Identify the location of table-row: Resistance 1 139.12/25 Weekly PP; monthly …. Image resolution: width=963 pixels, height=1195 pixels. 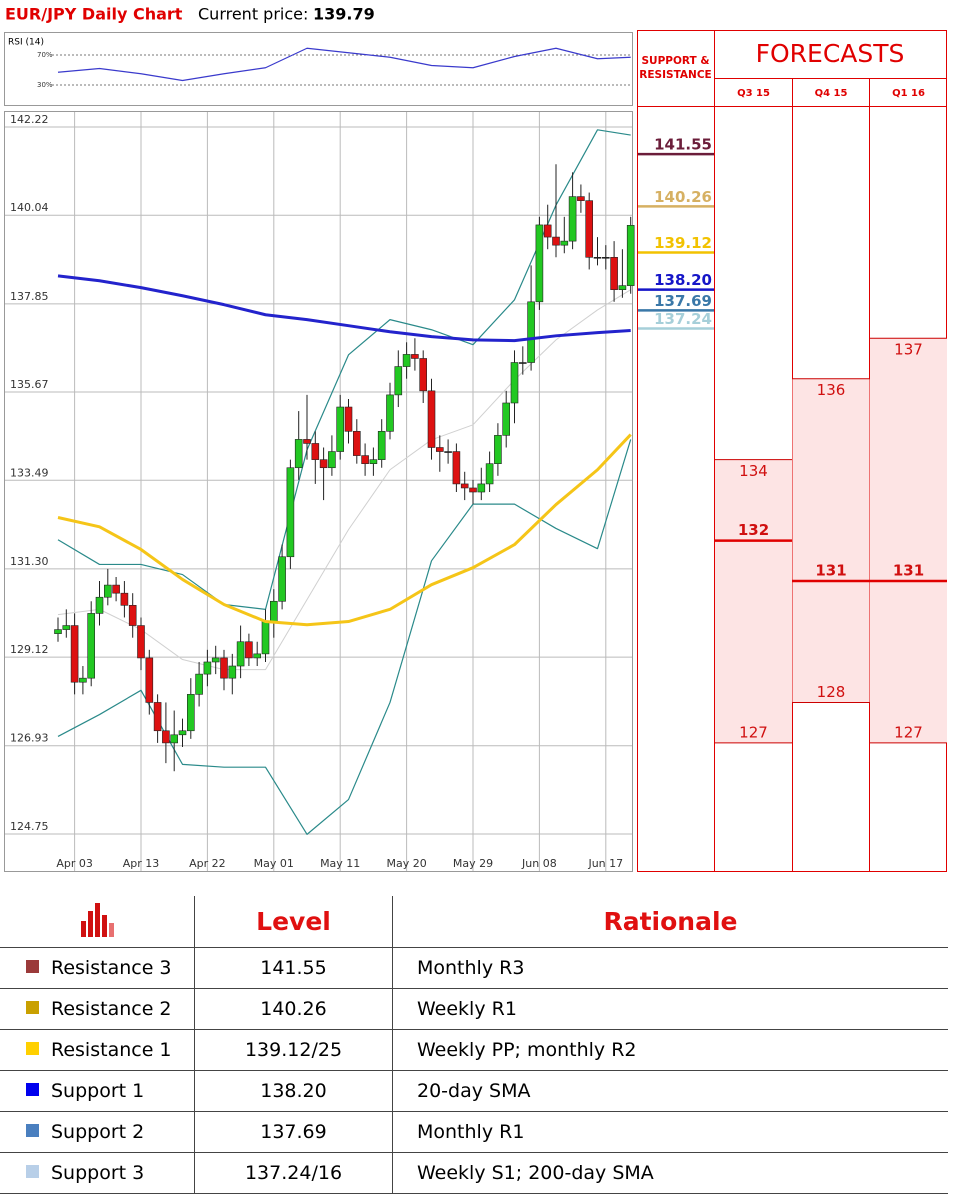
(474, 1050).